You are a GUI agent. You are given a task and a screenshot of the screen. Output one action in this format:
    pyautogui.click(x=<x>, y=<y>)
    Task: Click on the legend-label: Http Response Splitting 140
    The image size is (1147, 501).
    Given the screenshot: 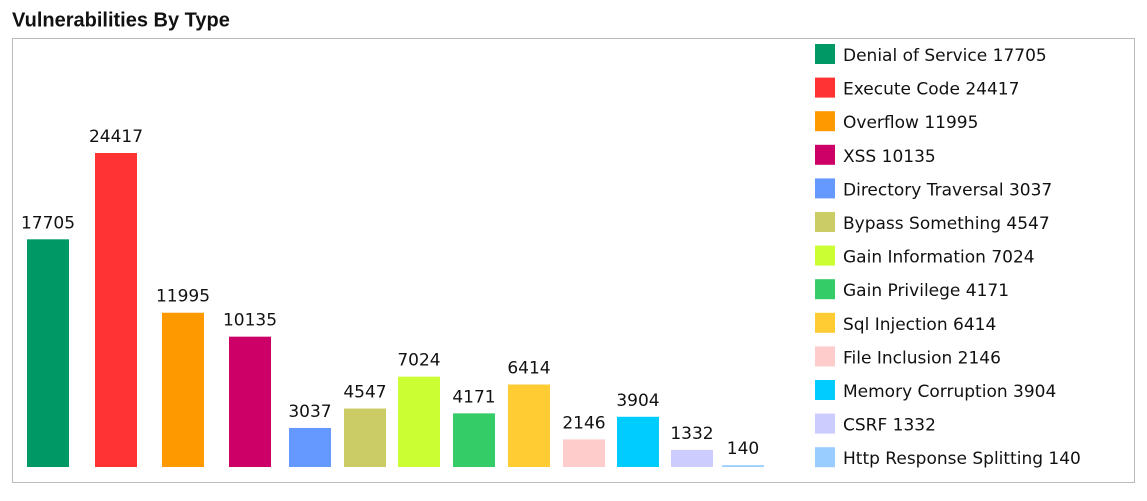 What is the action you would take?
    pyautogui.click(x=962, y=459)
    